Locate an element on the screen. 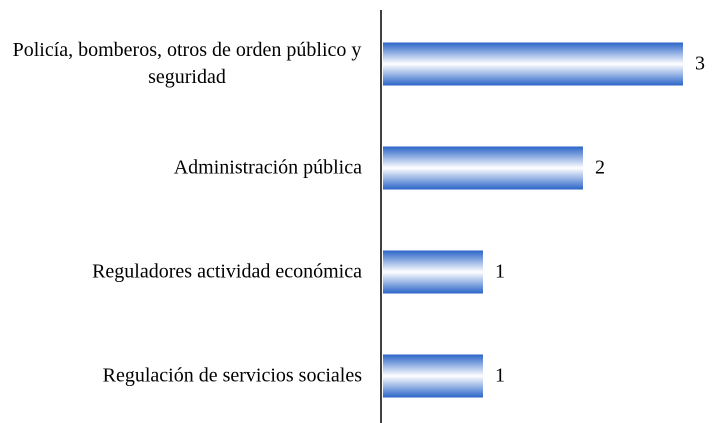 Image resolution: width=717 pixels, height=423 pixels. category-label: Administración pública is located at coordinates (267, 167).